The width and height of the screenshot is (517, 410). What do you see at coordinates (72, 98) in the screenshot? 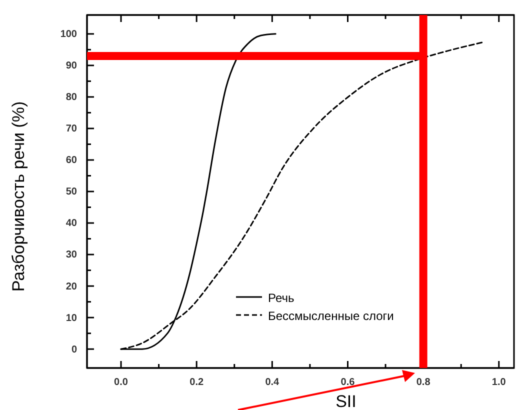
I see `y-tick-label: 80` at bounding box center [72, 98].